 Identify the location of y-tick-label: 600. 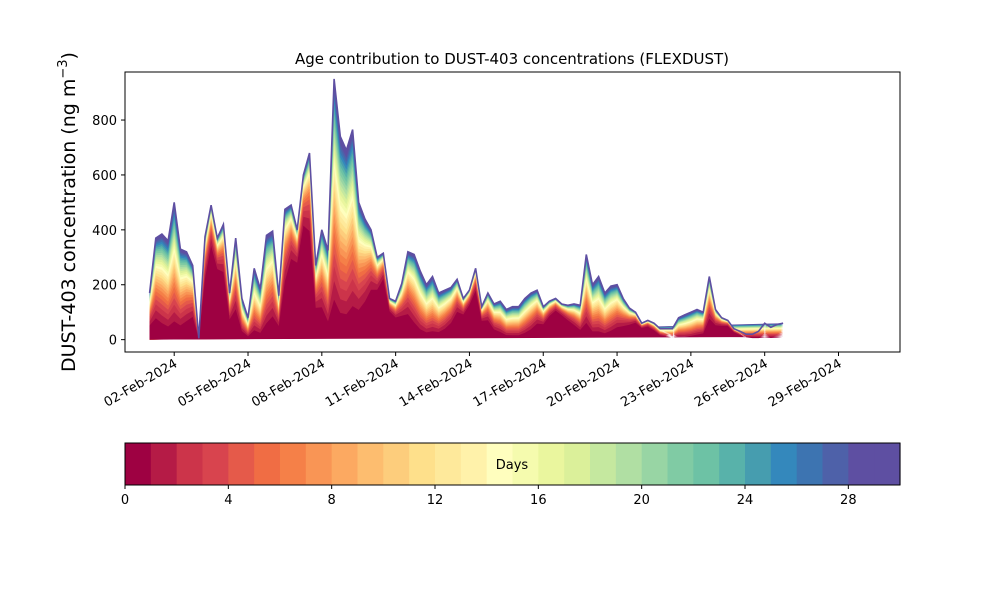
(104, 176).